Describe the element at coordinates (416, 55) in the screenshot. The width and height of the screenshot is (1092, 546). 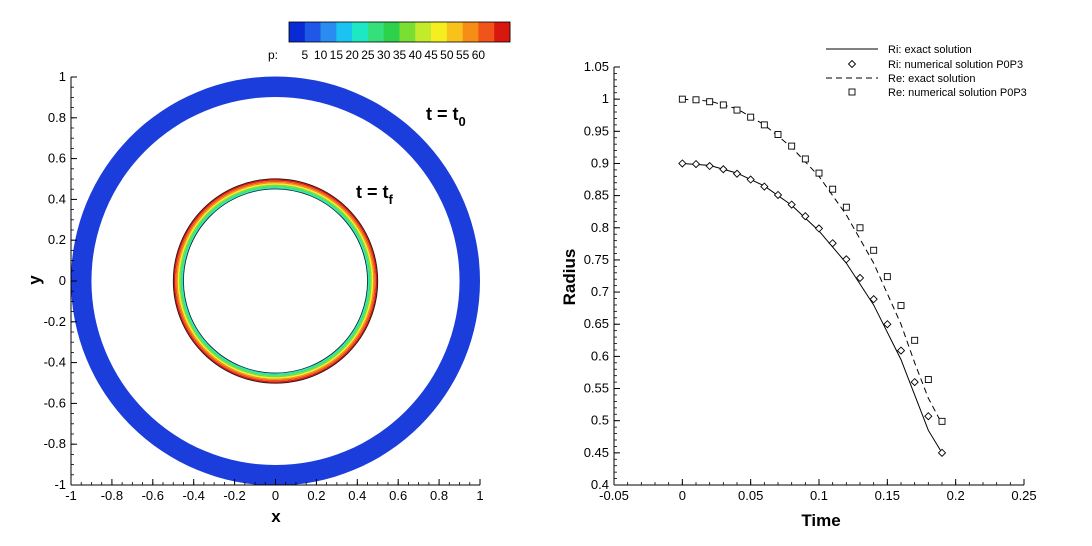
I see `colorbar-level-label: 40` at that location.